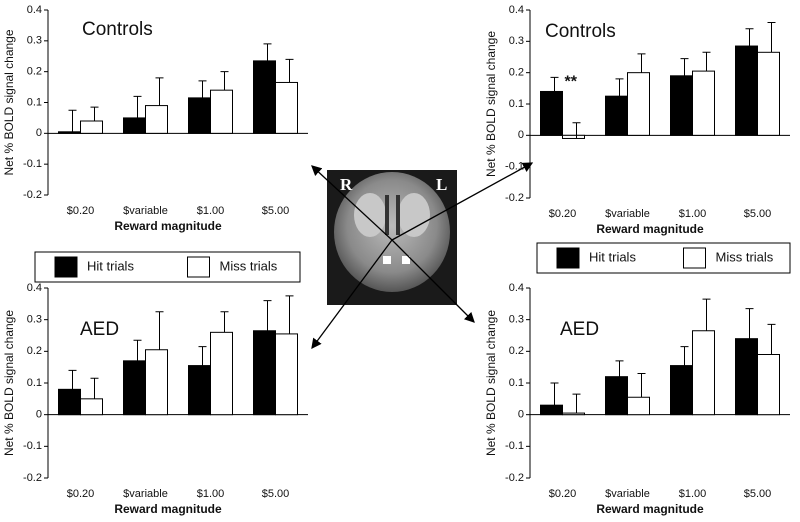 This screenshot has width=800, height=522. Describe the element at coordinates (441, 184) in the screenshot. I see `brain-label: L` at that location.